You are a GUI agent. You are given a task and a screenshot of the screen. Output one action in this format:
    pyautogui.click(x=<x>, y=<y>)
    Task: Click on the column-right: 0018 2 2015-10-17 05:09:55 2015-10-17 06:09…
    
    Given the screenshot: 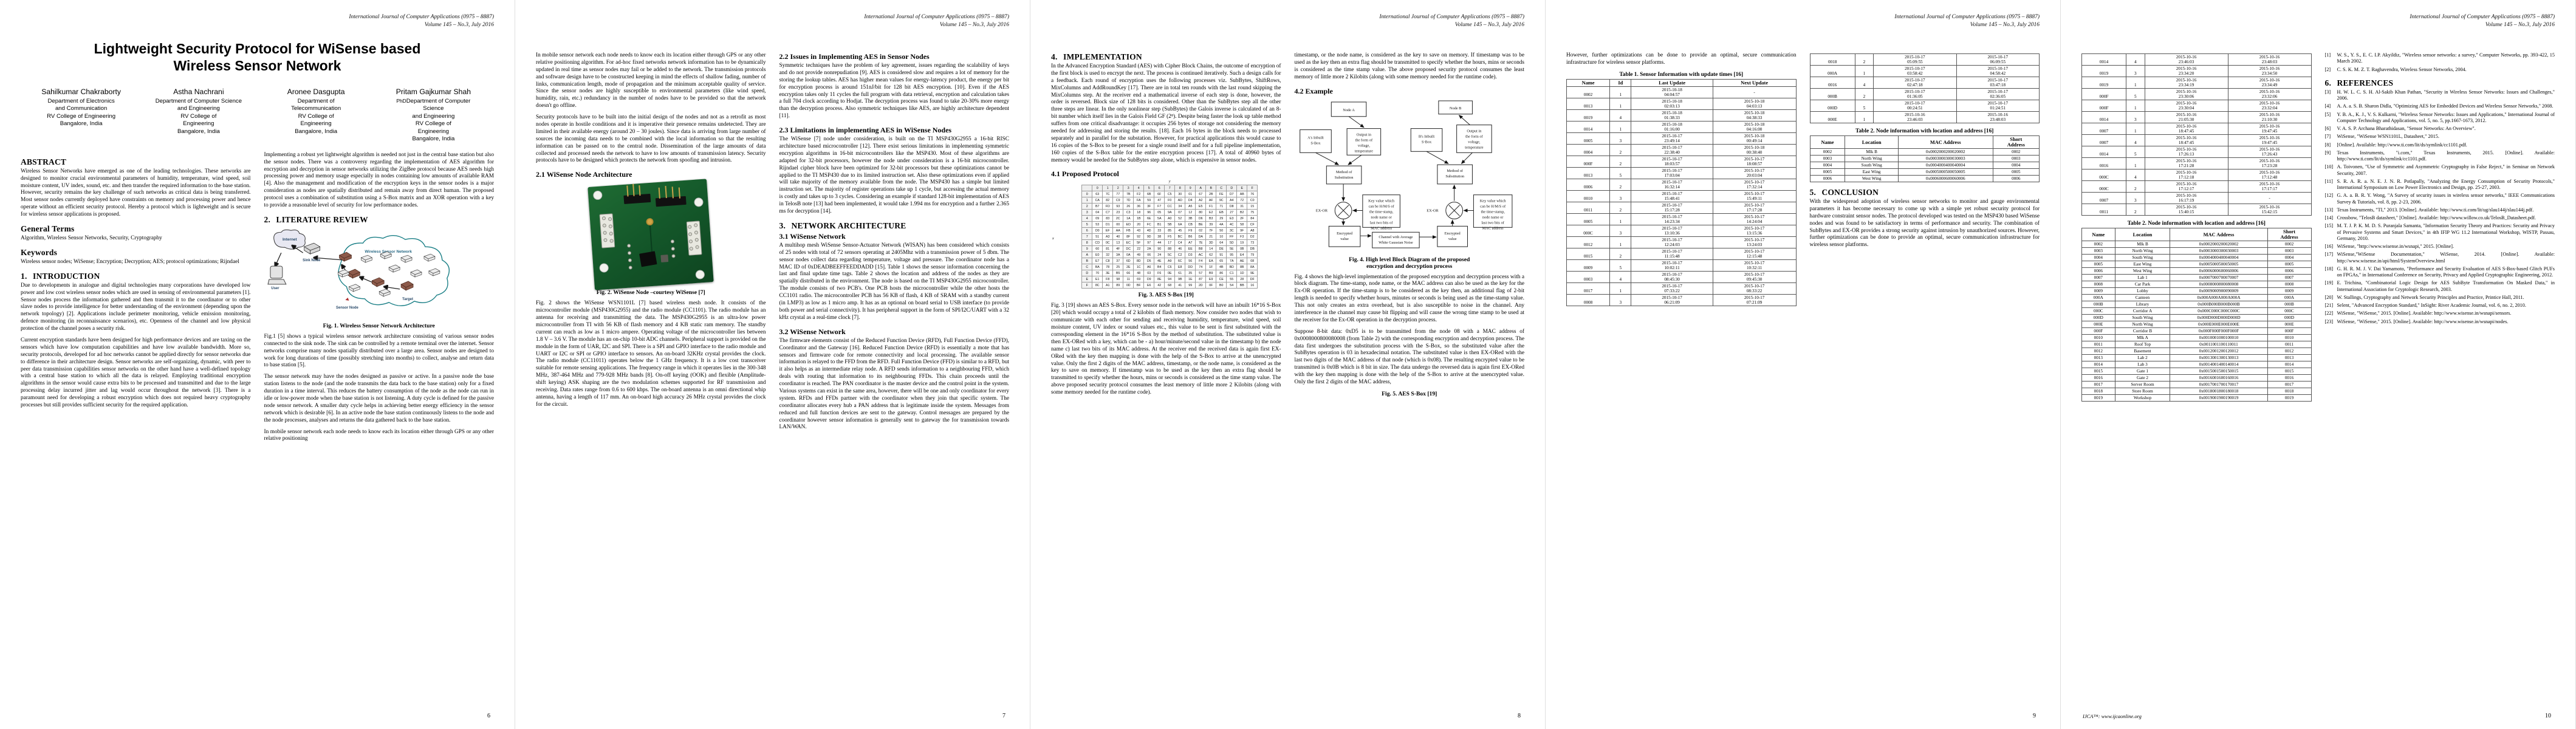 What is the action you would take?
    pyautogui.click(x=1924, y=181)
    